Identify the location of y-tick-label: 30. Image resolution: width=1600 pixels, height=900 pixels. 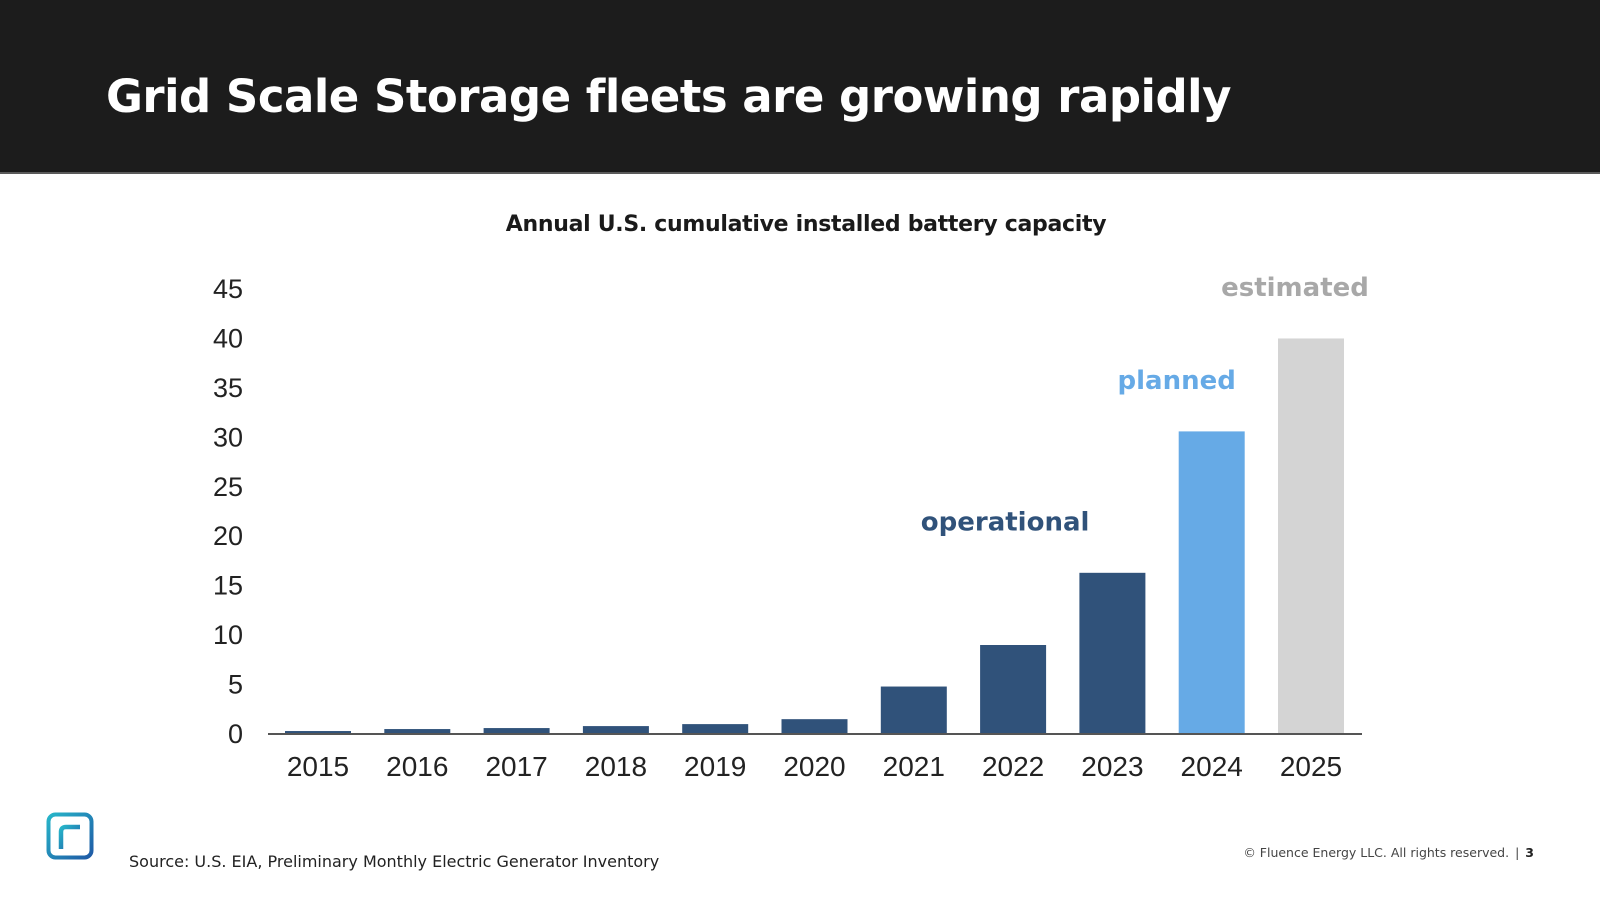
(228, 437).